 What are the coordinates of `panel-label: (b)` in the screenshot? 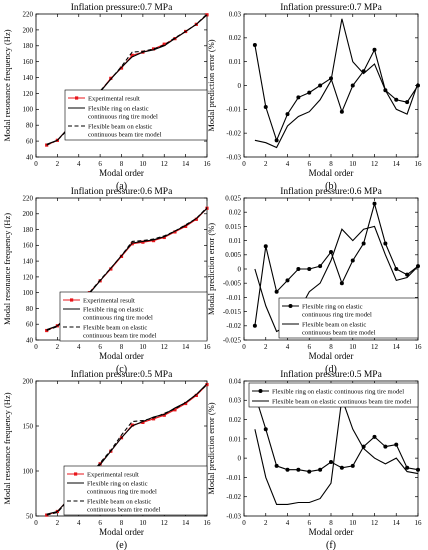 It's located at (331, 186).